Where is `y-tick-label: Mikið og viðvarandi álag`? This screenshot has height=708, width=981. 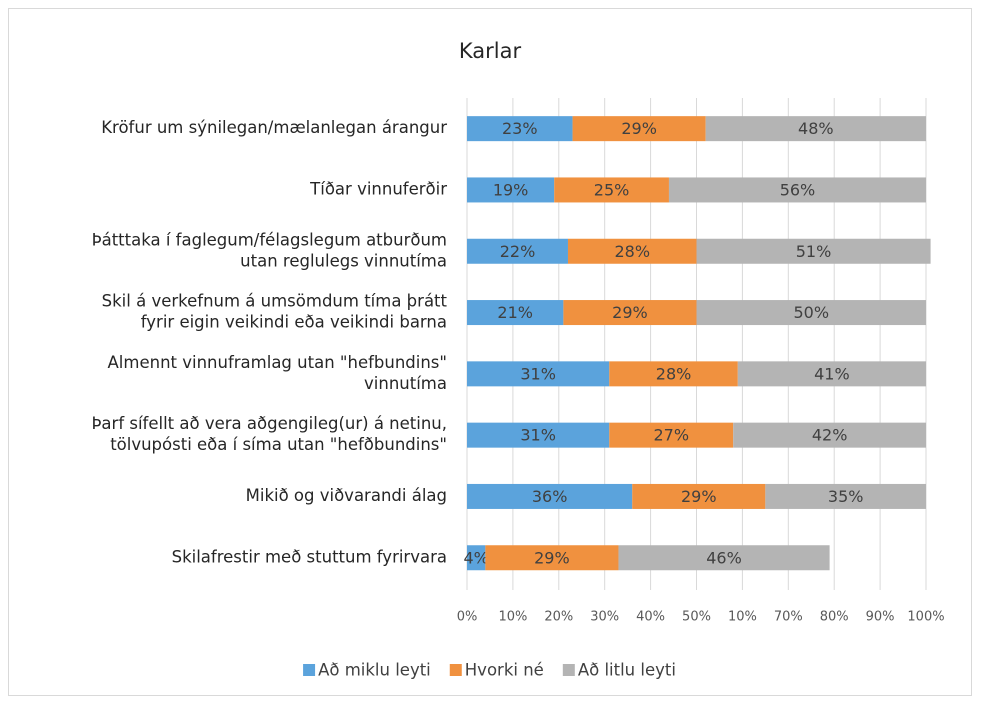 y-tick-label: Mikið og viðvarandi álag is located at coordinates (346, 495).